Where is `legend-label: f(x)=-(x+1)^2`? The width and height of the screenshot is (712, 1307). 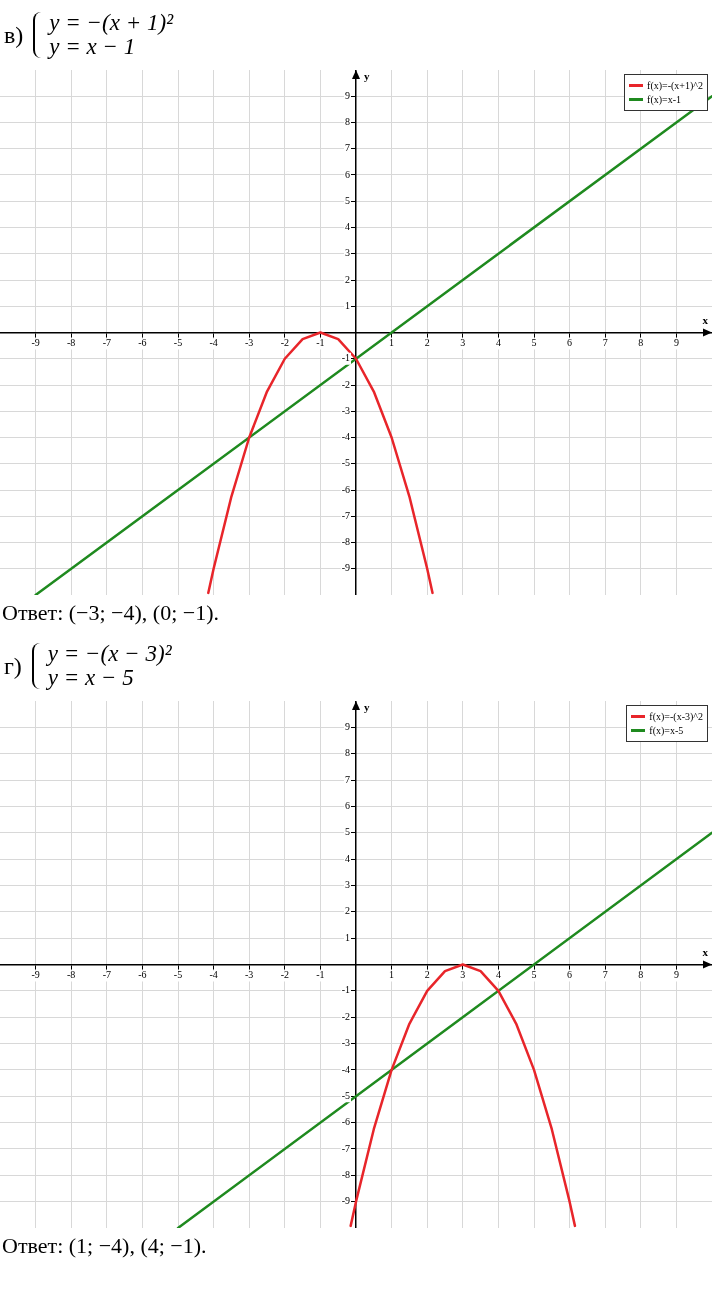
legend-label: f(x)=-(x+1)^2 is located at coordinates (675, 85).